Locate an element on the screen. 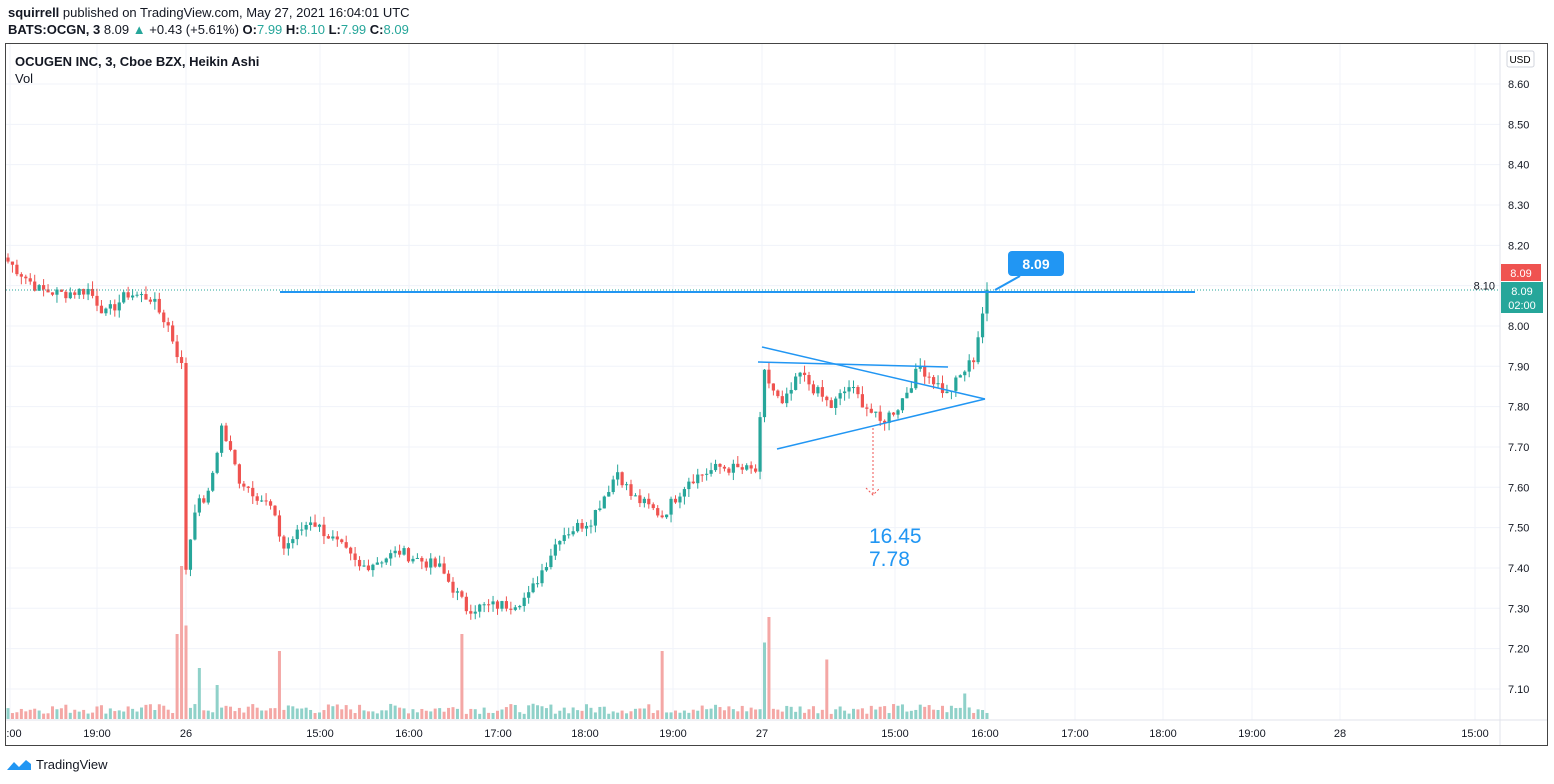 Image resolution: width=1554 pixels, height=784 pixels. author: squirrell is located at coordinates (34, 12).